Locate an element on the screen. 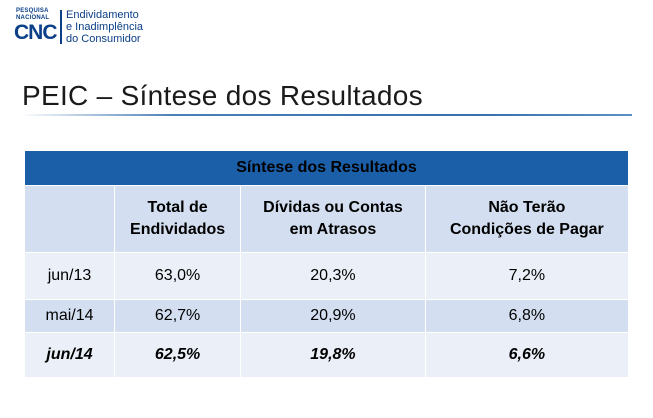 Image resolution: width=653 pixels, height=418 pixels. table-cell: 20,9% is located at coordinates (333, 316).